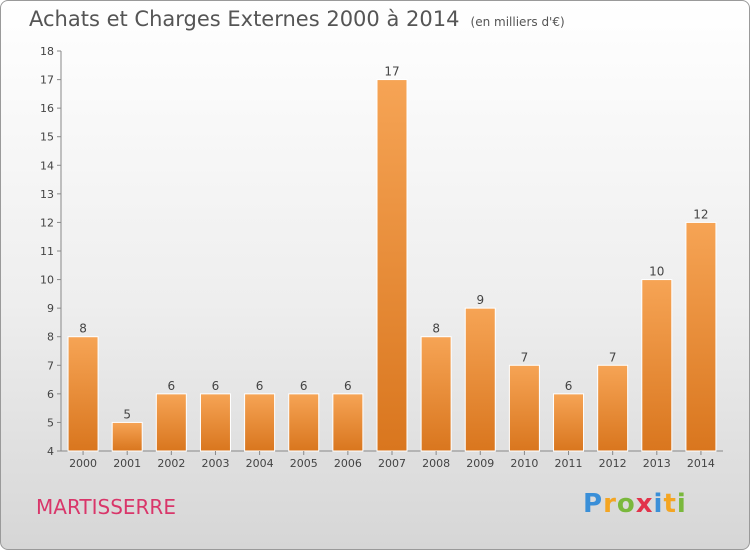 The width and height of the screenshot is (750, 550). Describe the element at coordinates (244, 19) in the screenshot. I see `title-main: Achats et Charges Externes 2000 à 2014` at that location.